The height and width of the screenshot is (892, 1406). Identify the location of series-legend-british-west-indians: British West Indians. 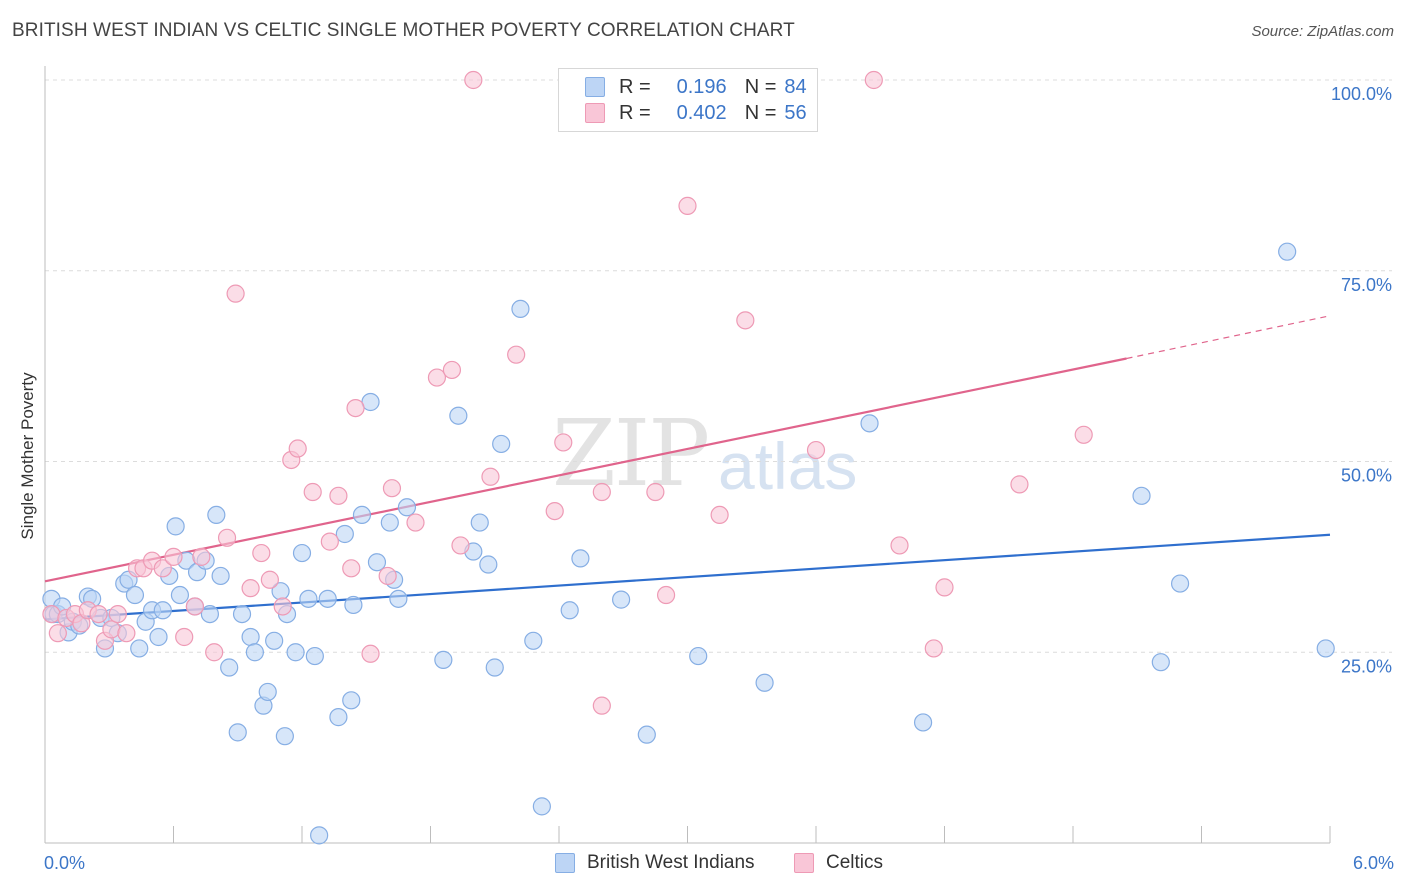
(655, 863).